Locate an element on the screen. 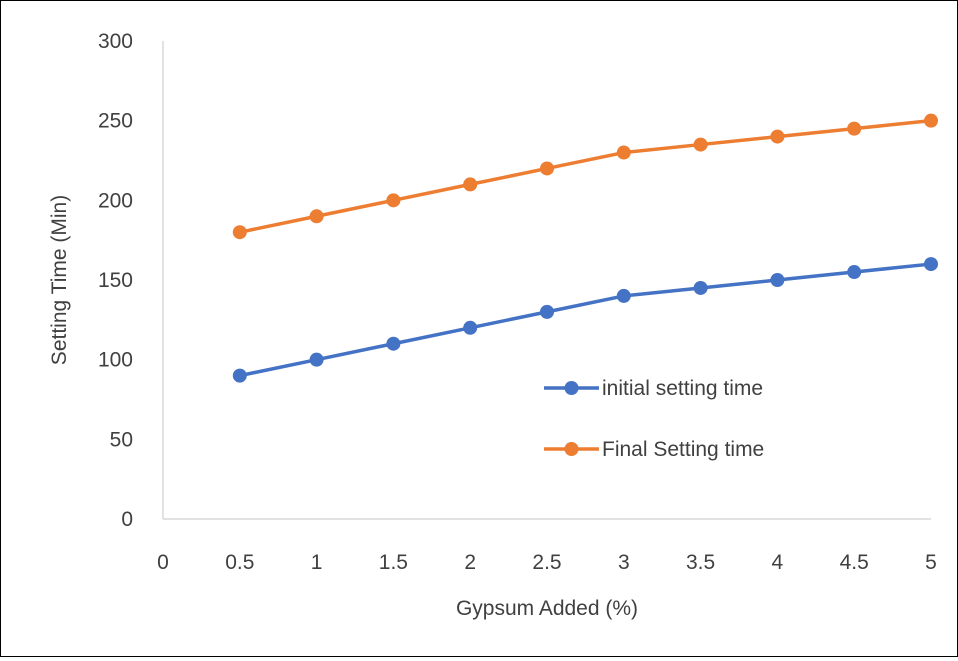 Image resolution: width=958 pixels, height=661 pixels. x-tick-labels: 0 0.5 1 1.5 2 2.5 3 3.5 4 4.5 5 is located at coordinates (547, 562).